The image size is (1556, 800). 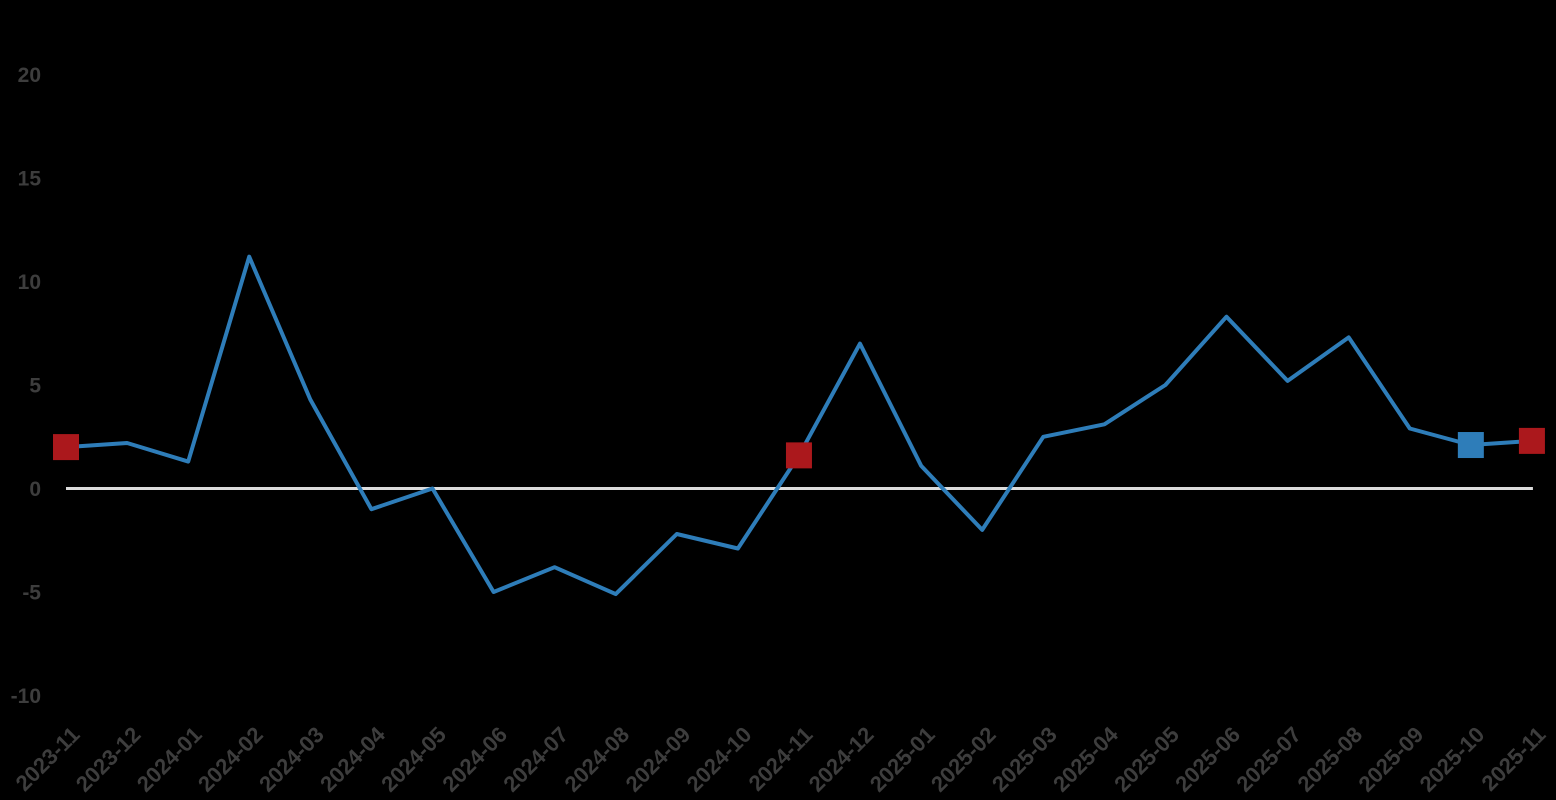 I want to click on x-axis-tick-label: 2024-08, so click(x=596, y=759).